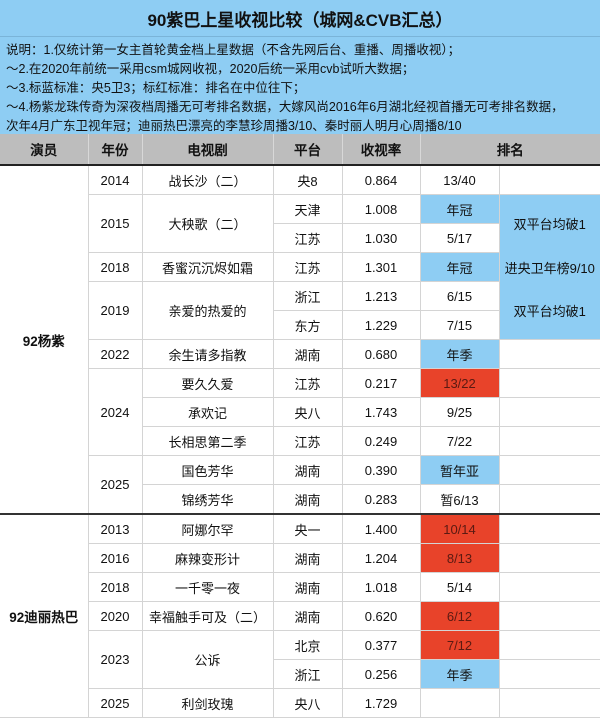  What do you see at coordinates (549, 267) in the screenshot?
I see `note-cell: 进央卫年榜9/10` at bounding box center [549, 267].